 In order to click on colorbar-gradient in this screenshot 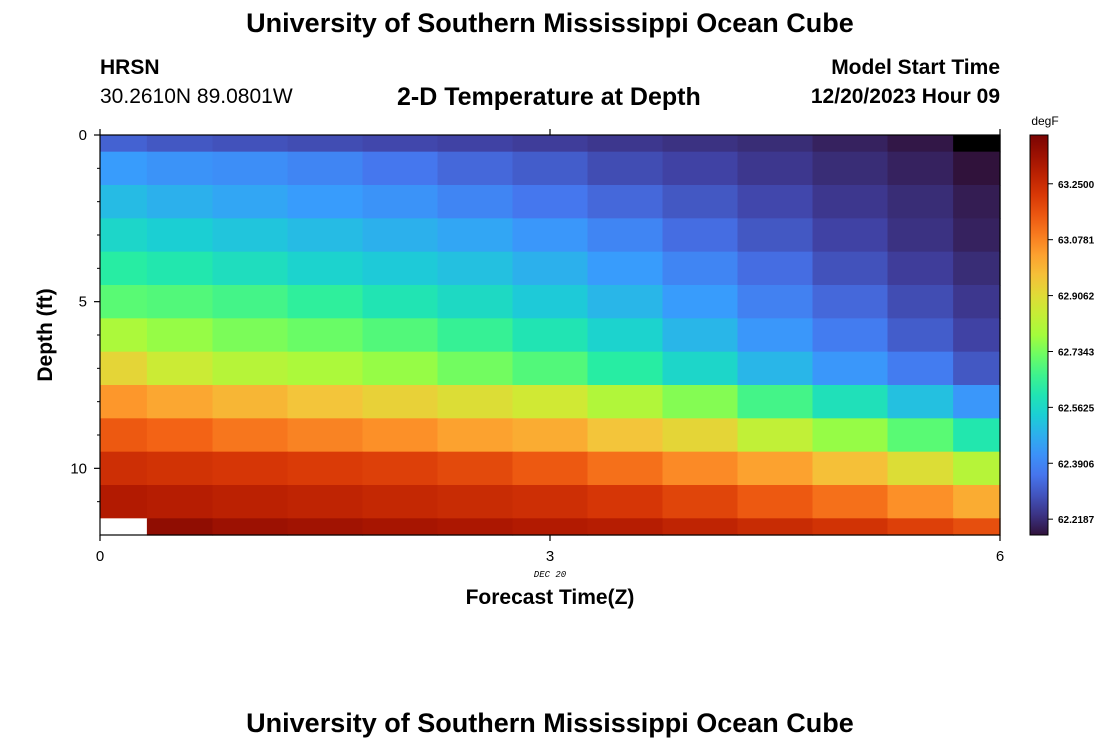, I will do `click(1039, 335)`.